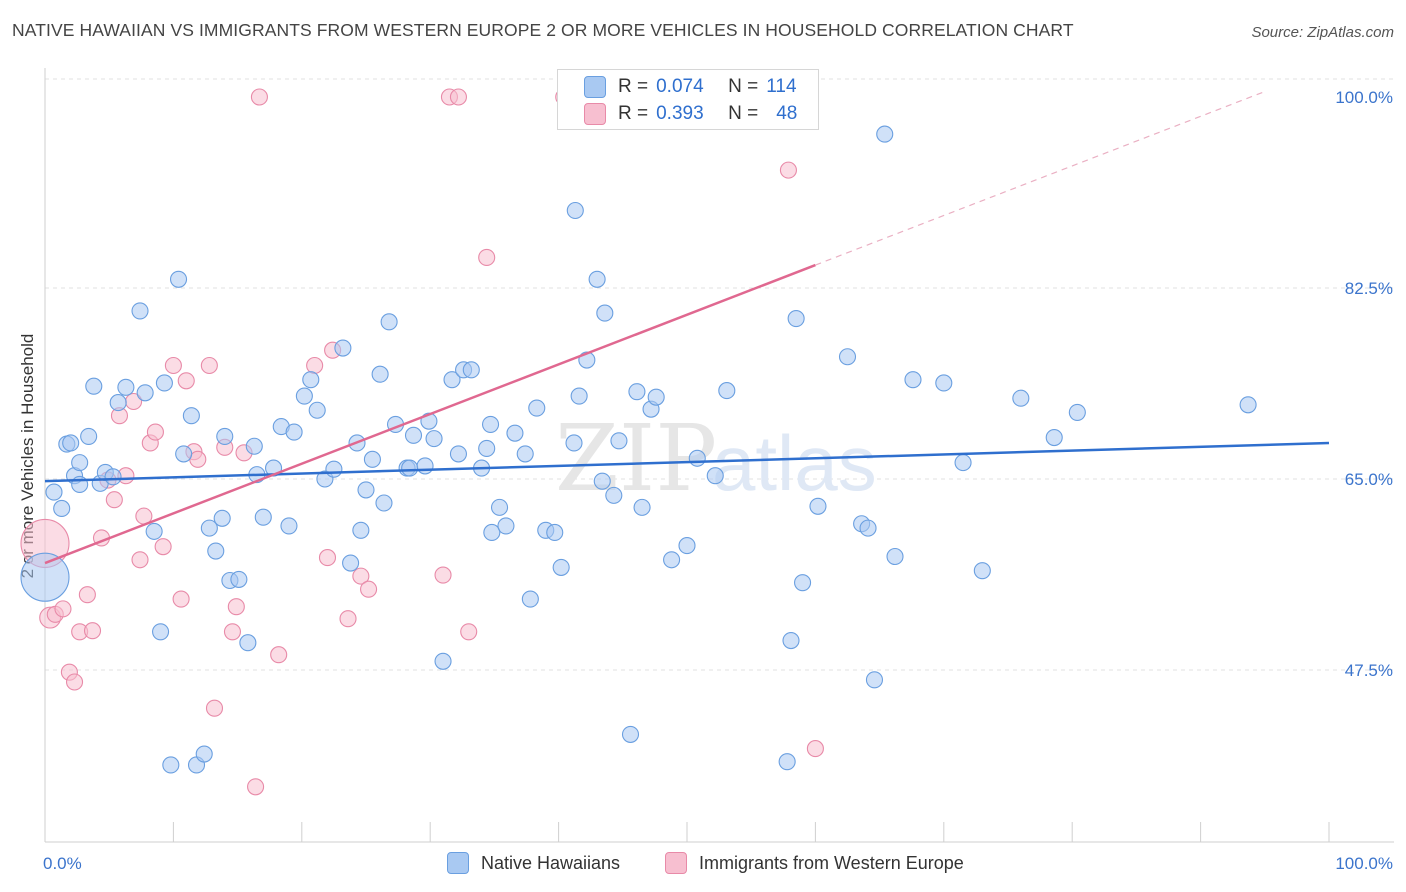 The height and width of the screenshot is (892, 1406). I want to click on legend-item-western-europe: Immigrants from Western Europe, so click(814, 863).